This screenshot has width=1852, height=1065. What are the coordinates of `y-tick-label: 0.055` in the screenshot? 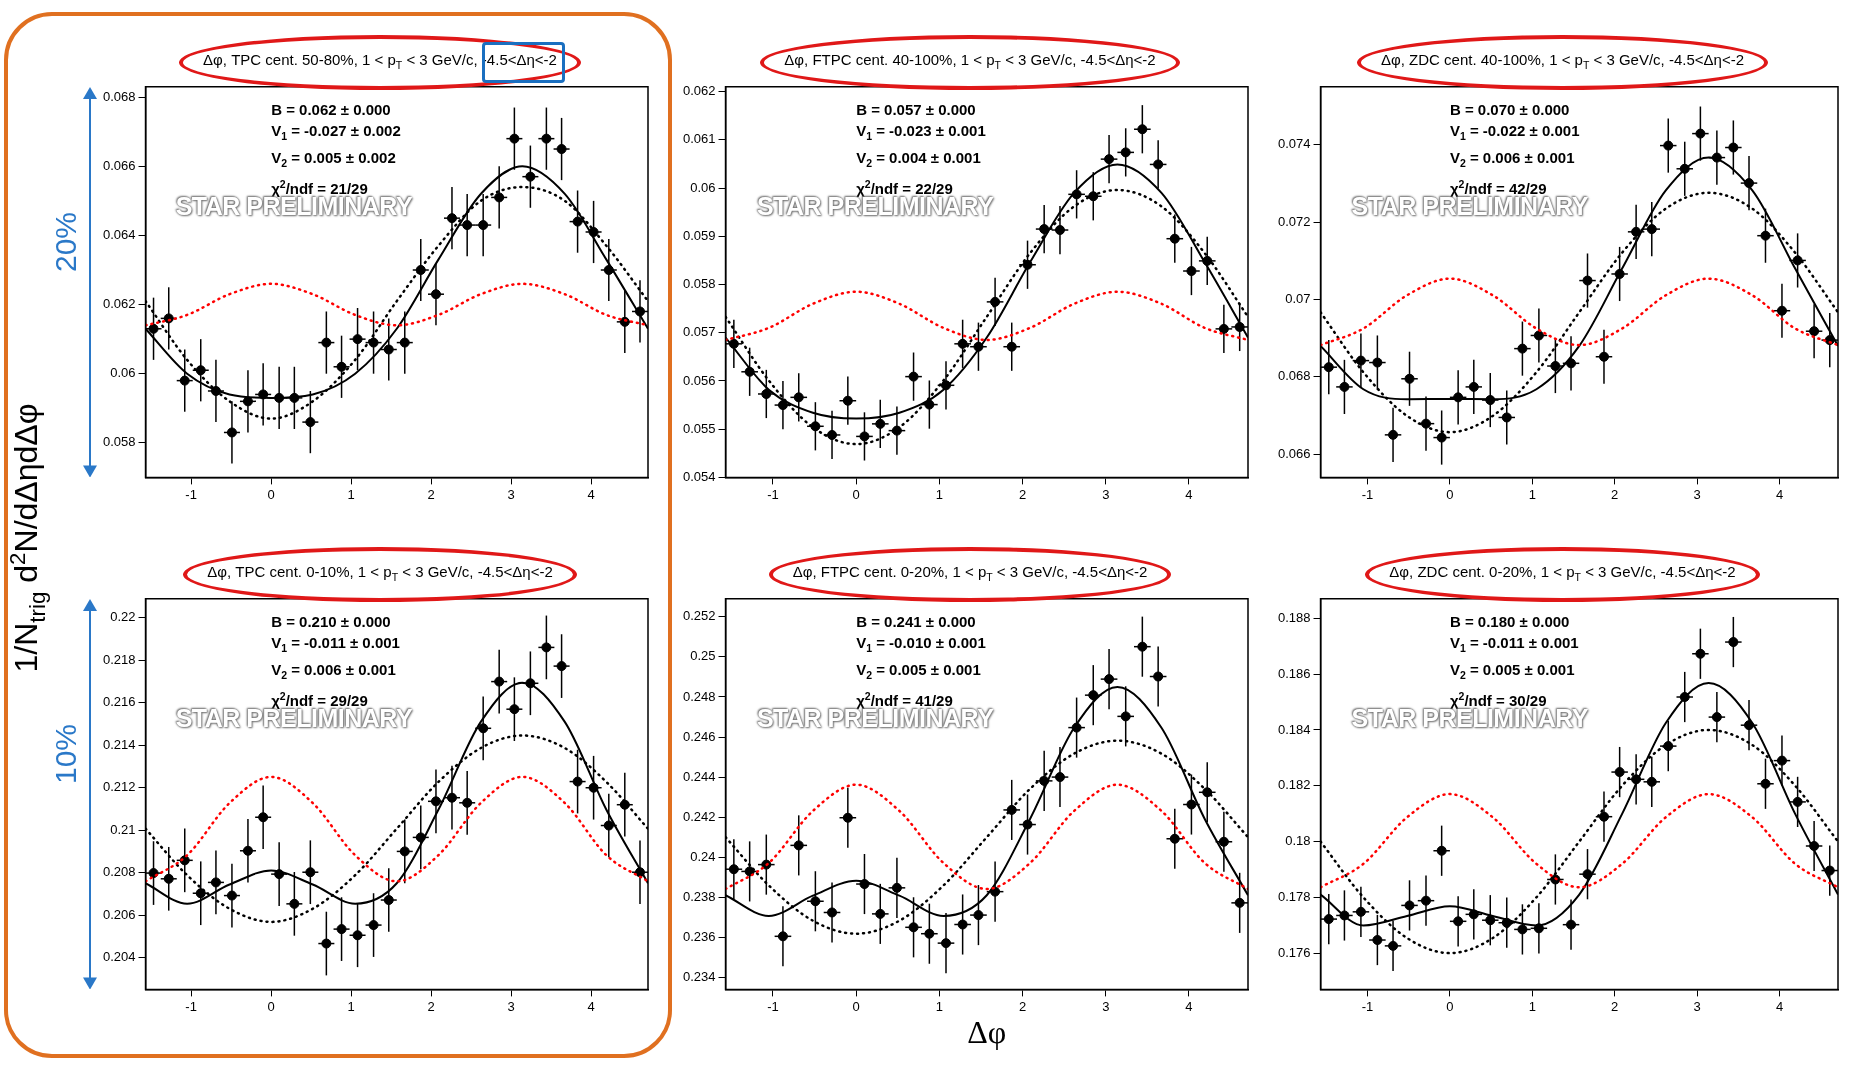 It's located at (699, 428).